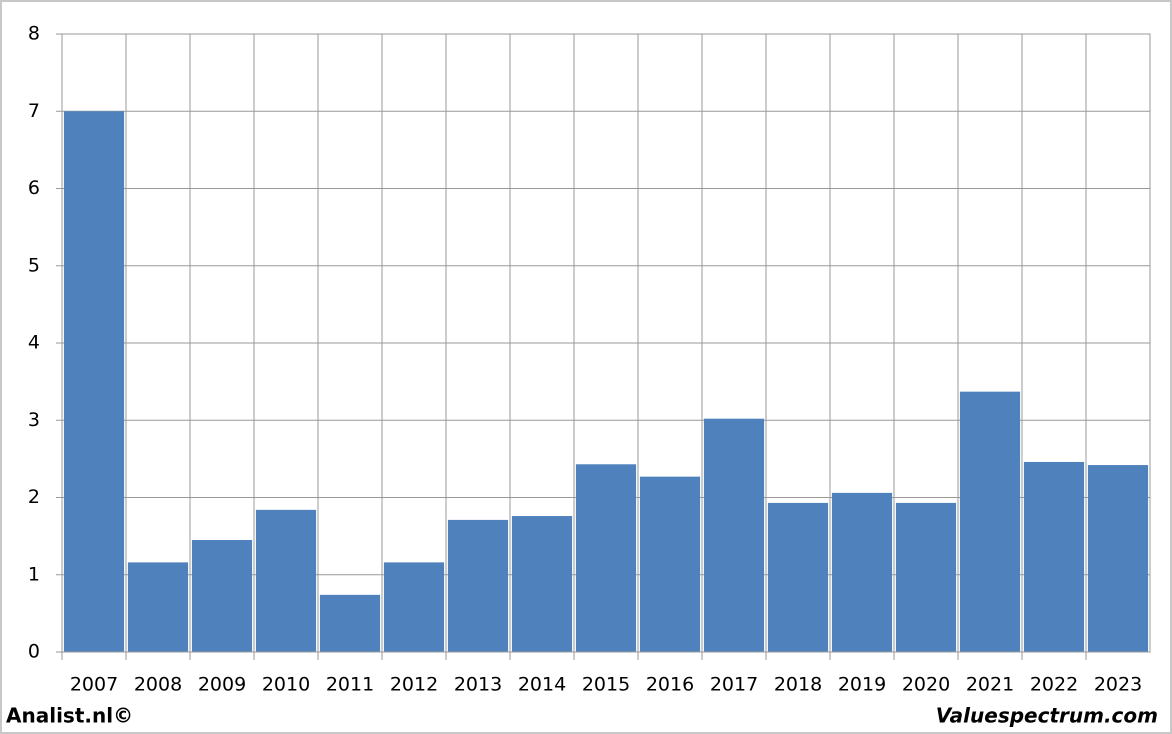  What do you see at coordinates (478, 685) in the screenshot?
I see `x-tick-label: 2013` at bounding box center [478, 685].